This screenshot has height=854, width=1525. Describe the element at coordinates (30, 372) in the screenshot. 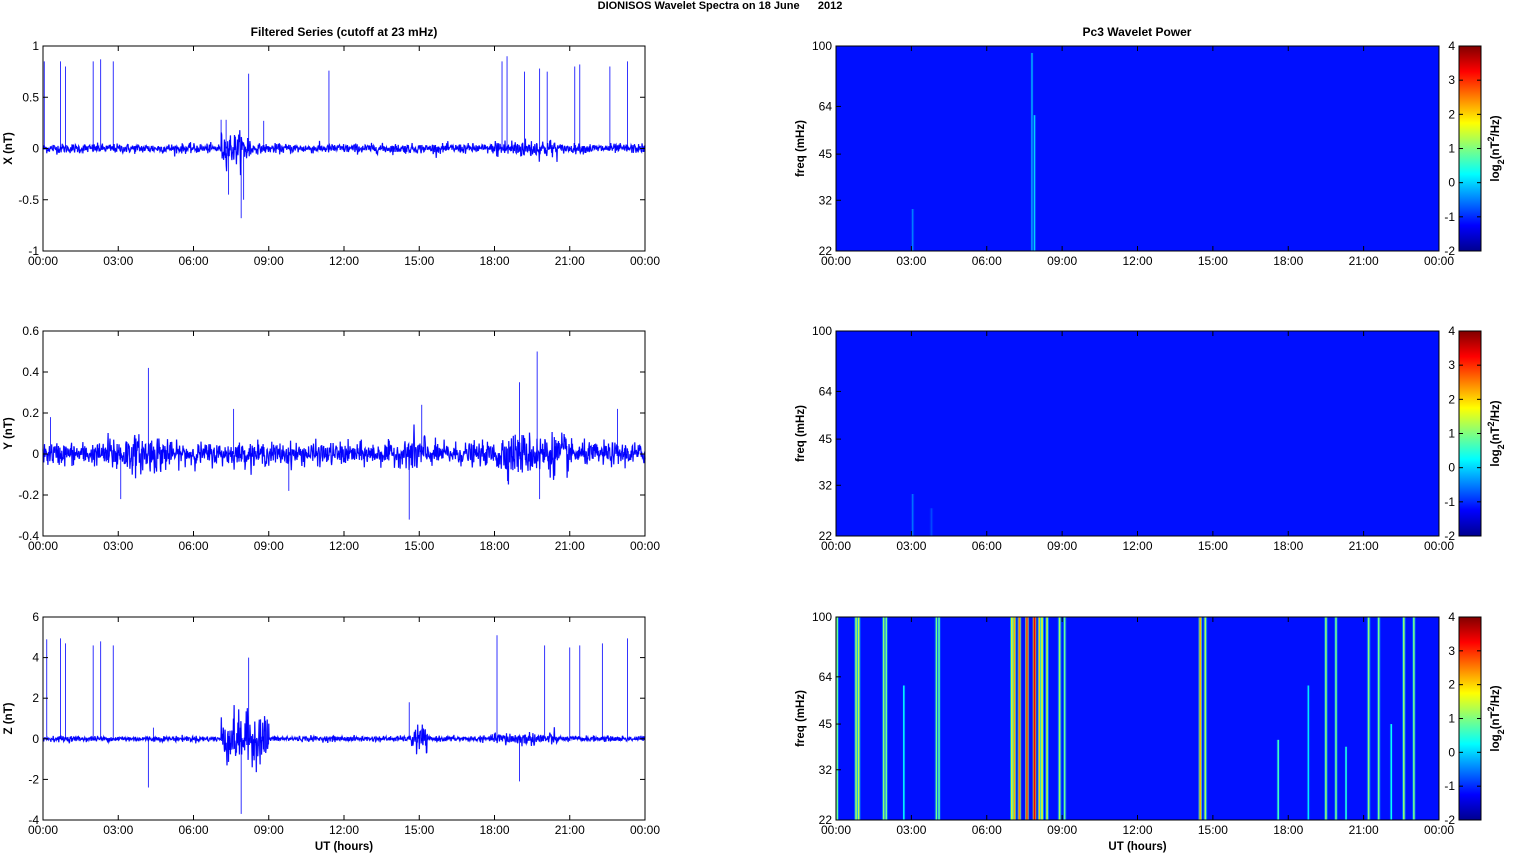

I see `ytick-label: 0.4` at that location.